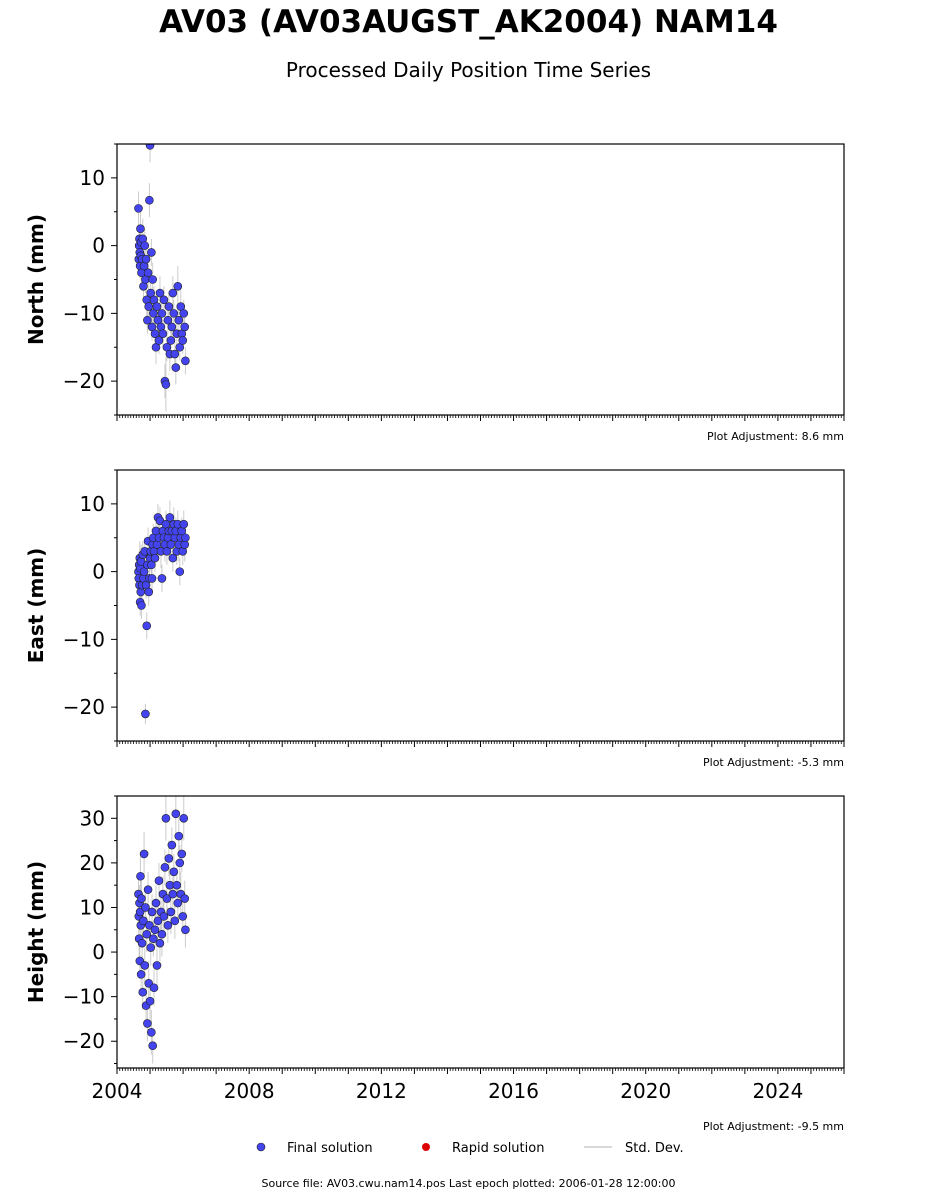 This screenshot has width=937, height=1200. Describe the element at coordinates (775, 436) in the screenshot. I see `plot-adjustment-note: Plot Adjustment: 8.6 mm` at that location.